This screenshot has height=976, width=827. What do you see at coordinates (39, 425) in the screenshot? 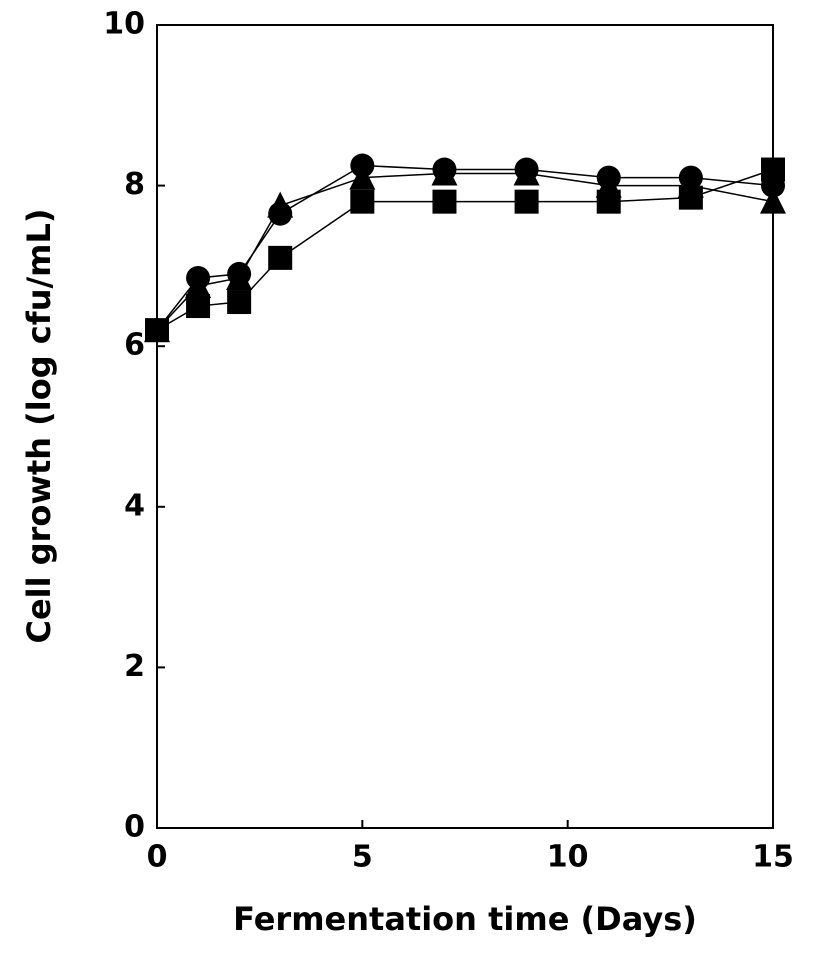
I see `y-axis-label: Cell growth (log cfu/mL)` at bounding box center [39, 425].